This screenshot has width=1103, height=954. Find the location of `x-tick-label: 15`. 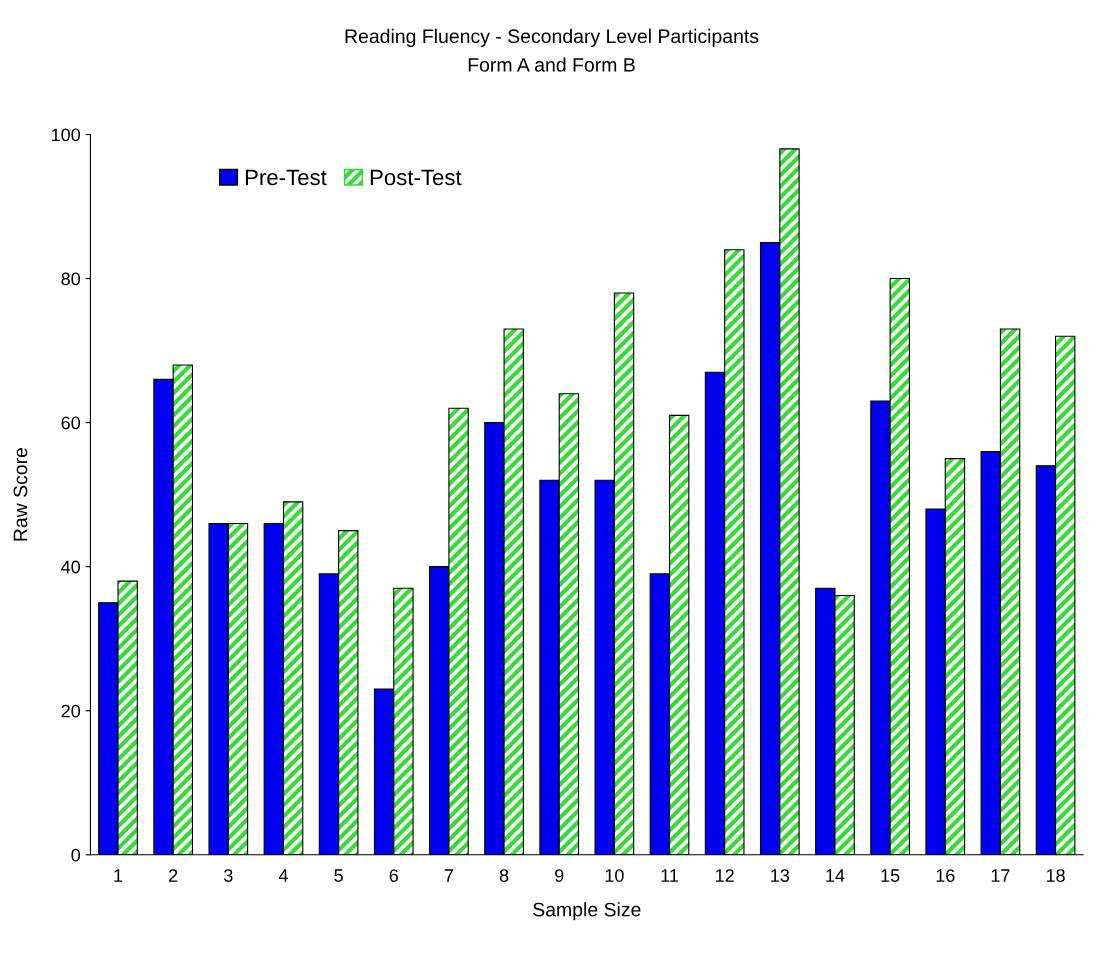

x-tick-label: 15 is located at coordinates (890, 875).